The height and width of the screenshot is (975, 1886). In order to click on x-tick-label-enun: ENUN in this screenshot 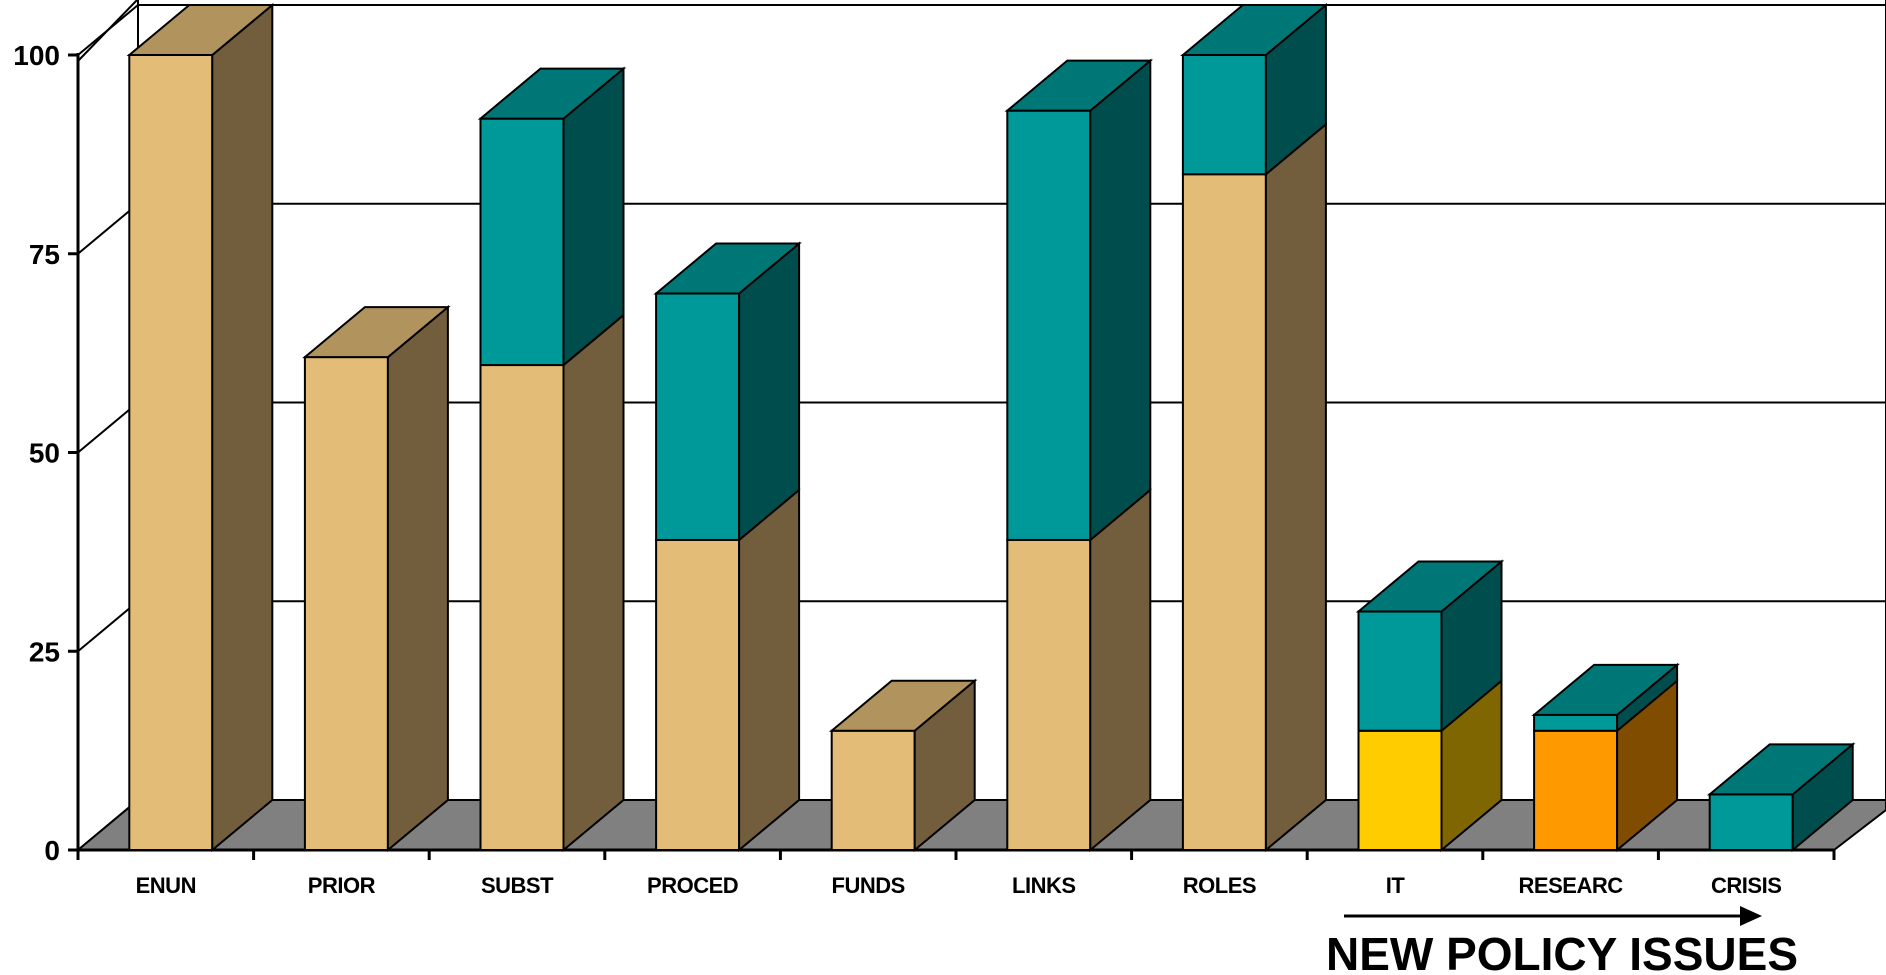, I will do `click(166, 885)`.